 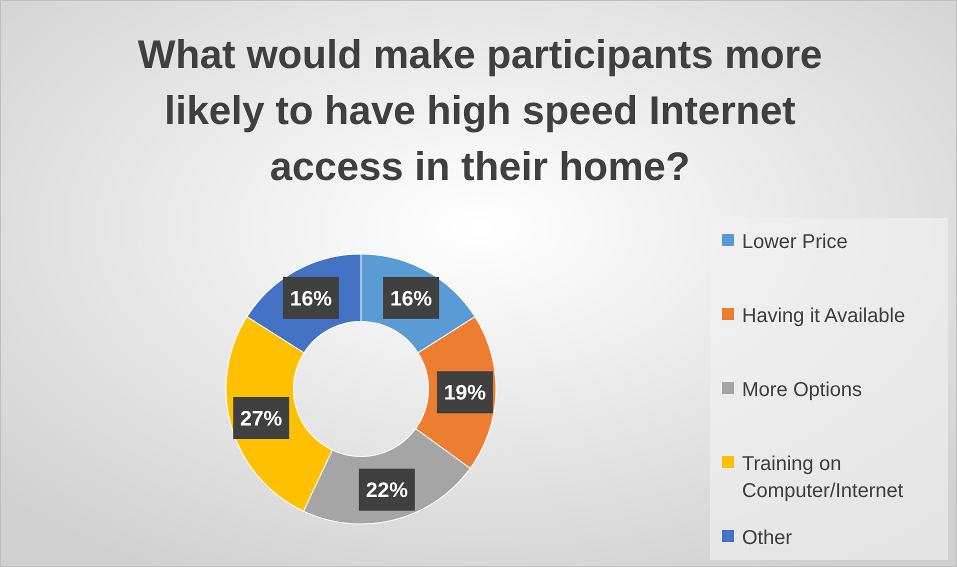 I want to click on legend-label: Other, so click(x=767, y=538).